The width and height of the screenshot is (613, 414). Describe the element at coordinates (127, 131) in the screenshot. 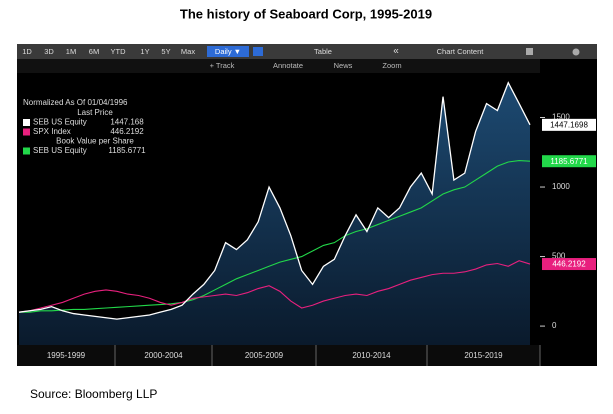

I see `legend-value: 446.2192` at that location.